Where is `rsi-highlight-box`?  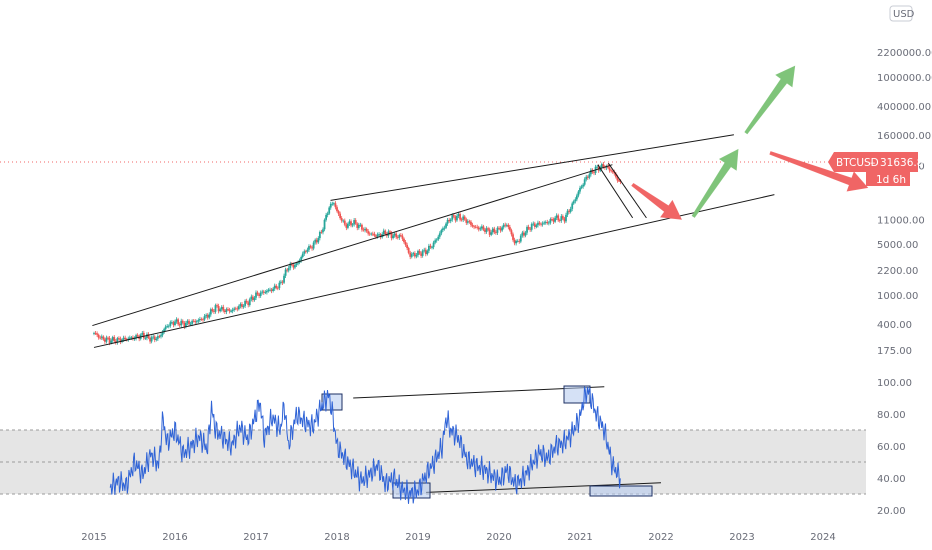
rsi-highlight-box is located at coordinates (621, 491).